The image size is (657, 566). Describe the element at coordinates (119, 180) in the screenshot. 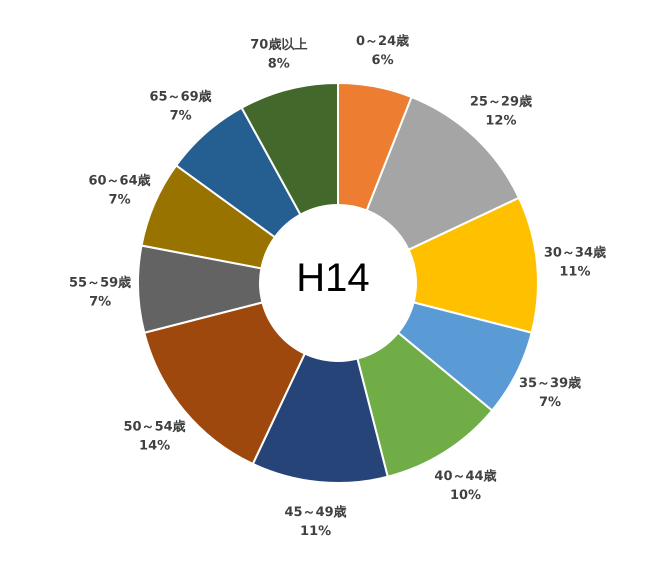

I see `slice-label: 60～64歳` at that location.